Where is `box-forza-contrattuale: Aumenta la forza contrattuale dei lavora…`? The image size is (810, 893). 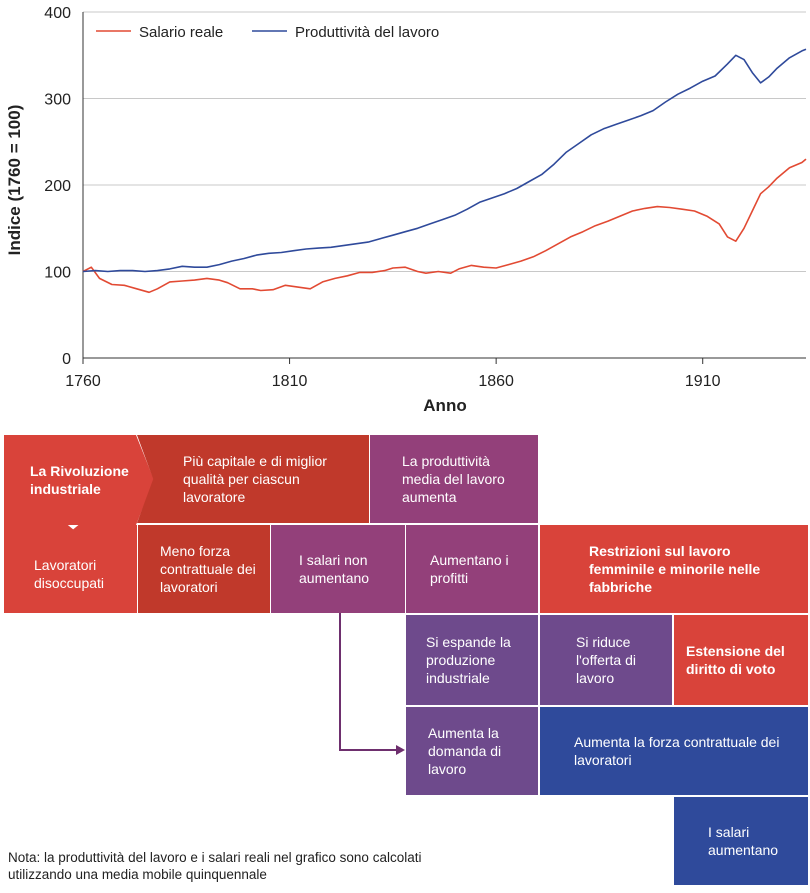 box-forza-contrattuale: Aumenta la forza contrattuale dei lavora… is located at coordinates (674, 751).